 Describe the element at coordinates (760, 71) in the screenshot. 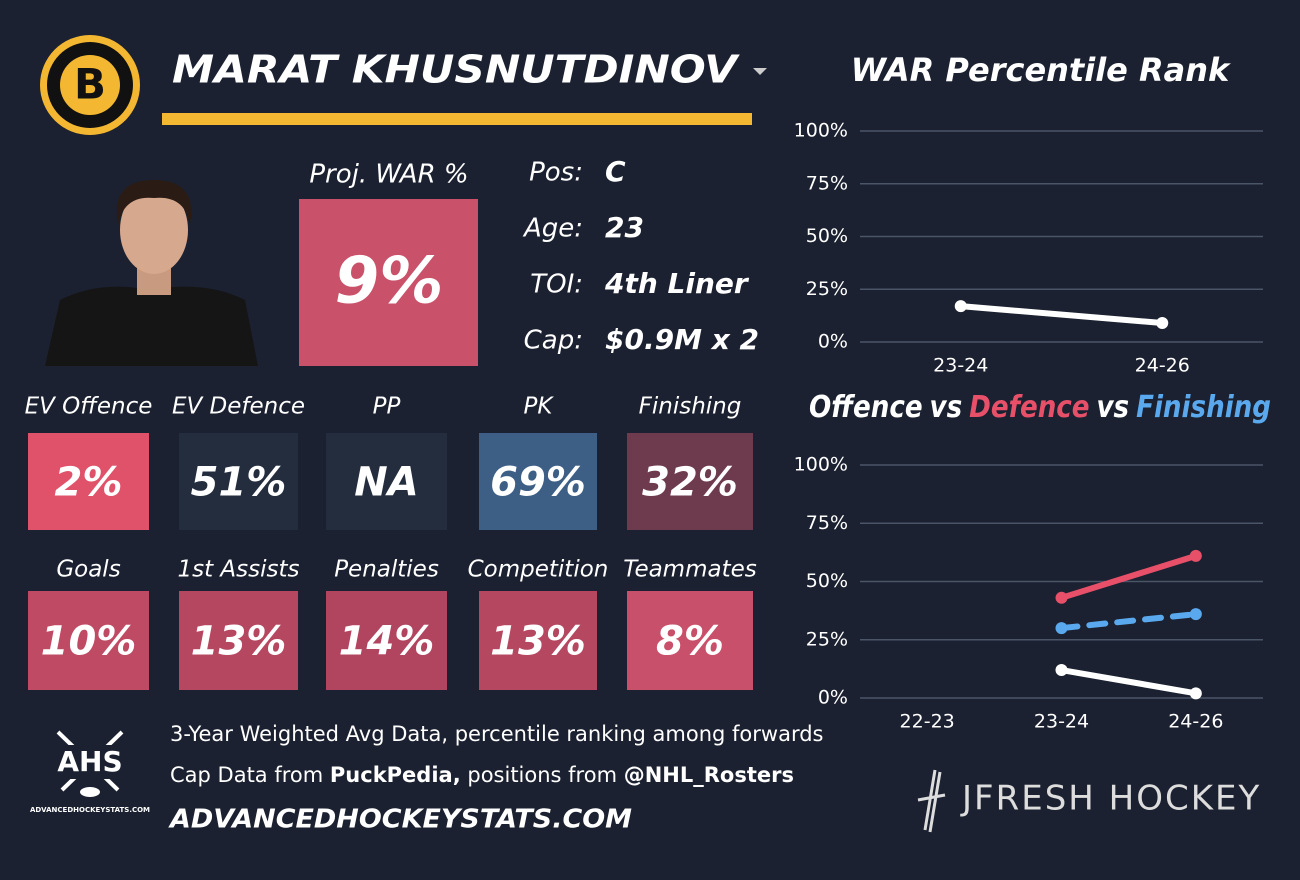

I see `dropdown-caret` at that location.